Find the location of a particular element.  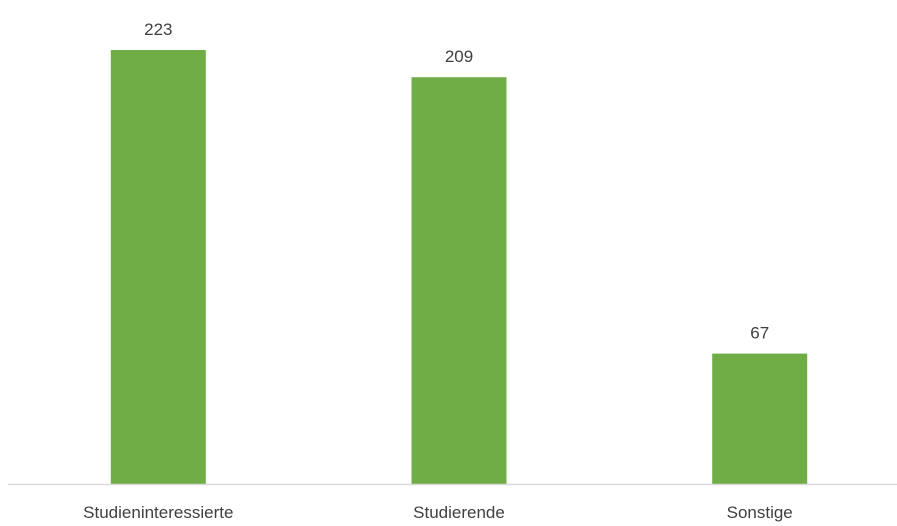

data-label-sonstige: 67 is located at coordinates (759, 333).